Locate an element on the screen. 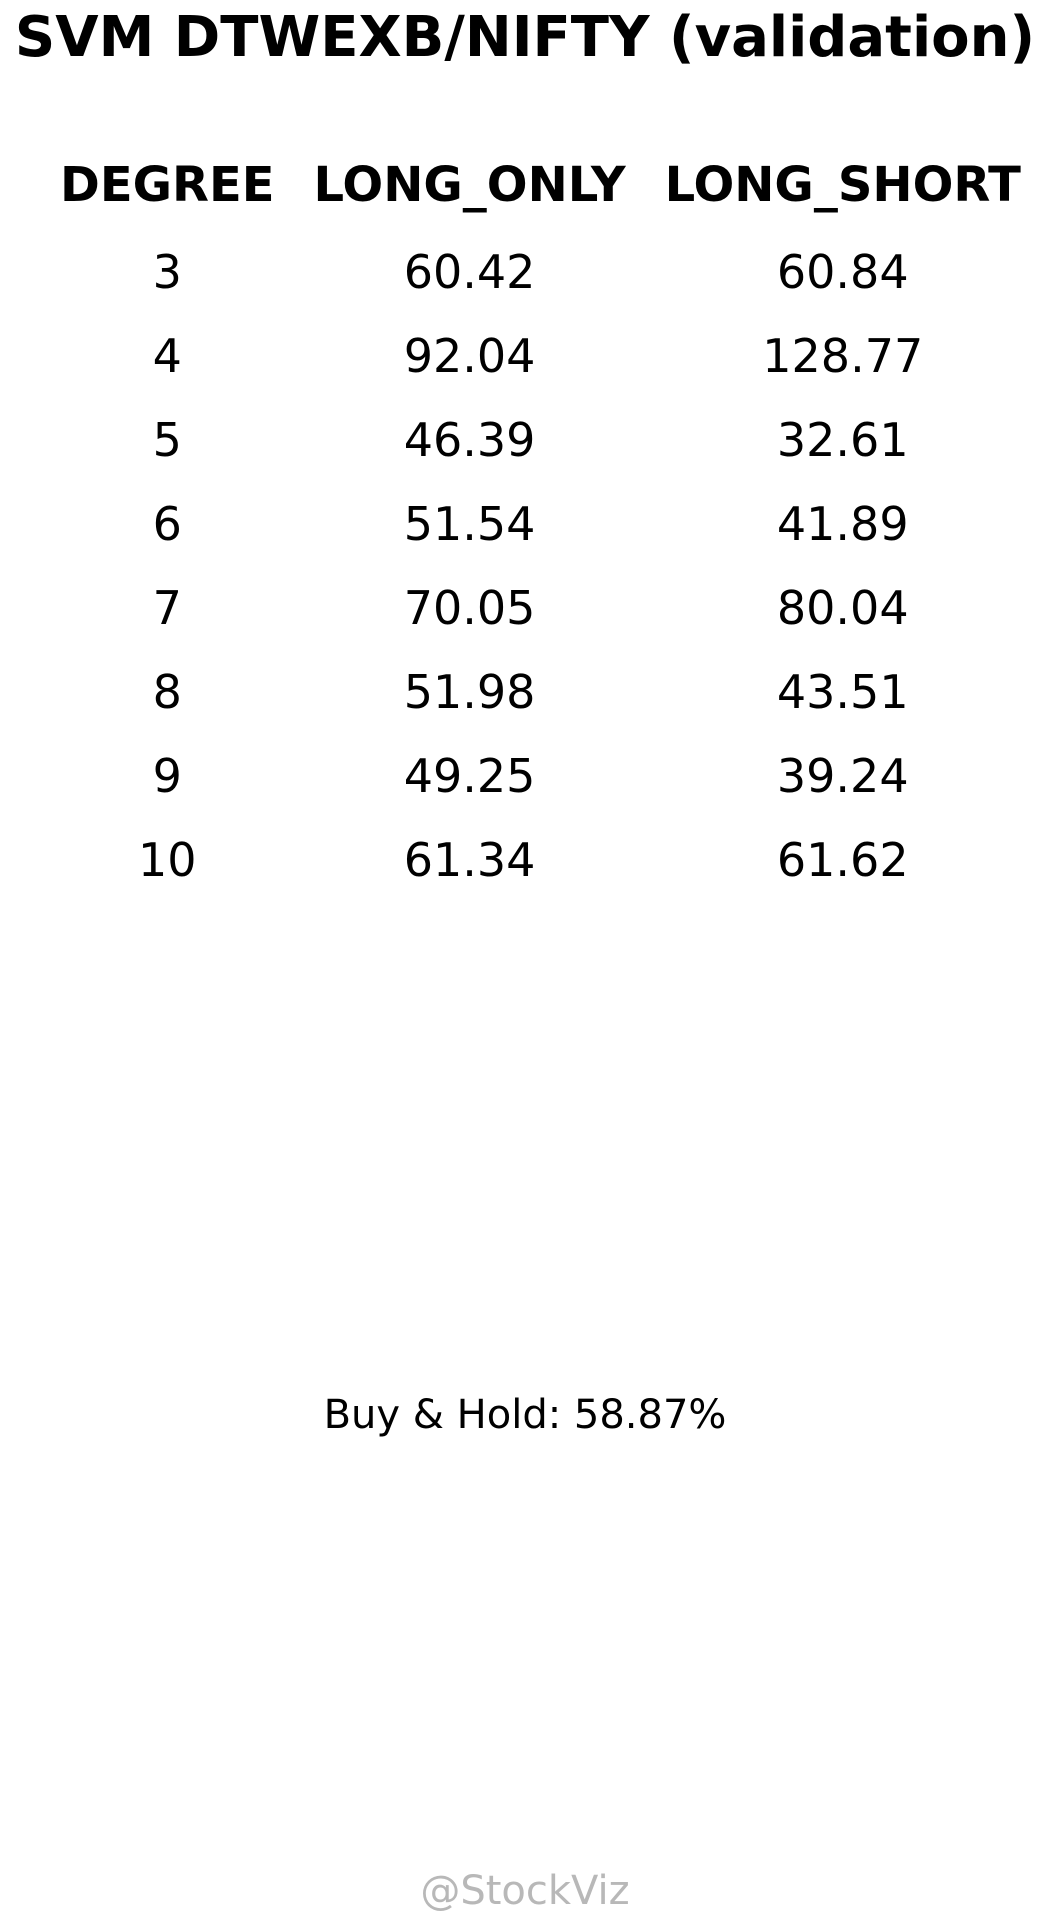  cell-long-only: 49.25 is located at coordinates (469, 776).